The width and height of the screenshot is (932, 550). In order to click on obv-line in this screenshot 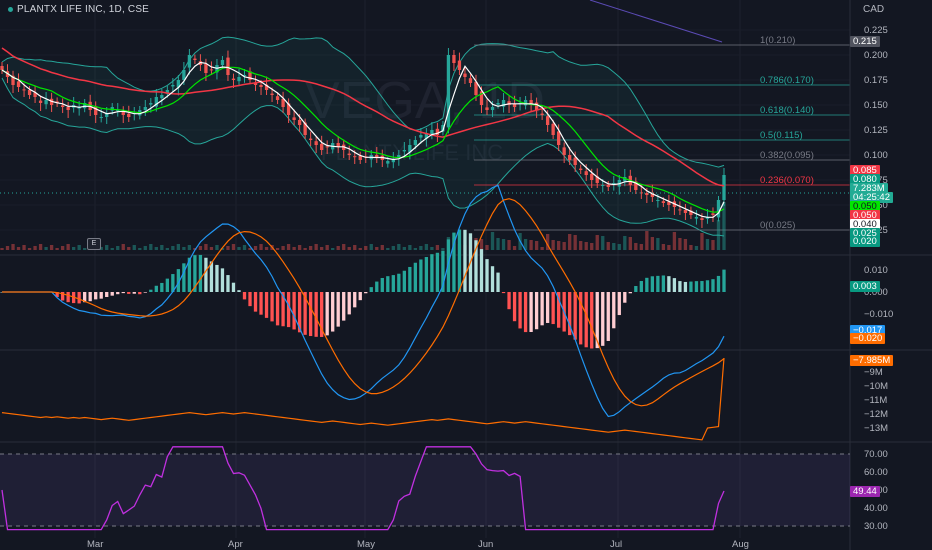, I will do `click(363, 399)`.